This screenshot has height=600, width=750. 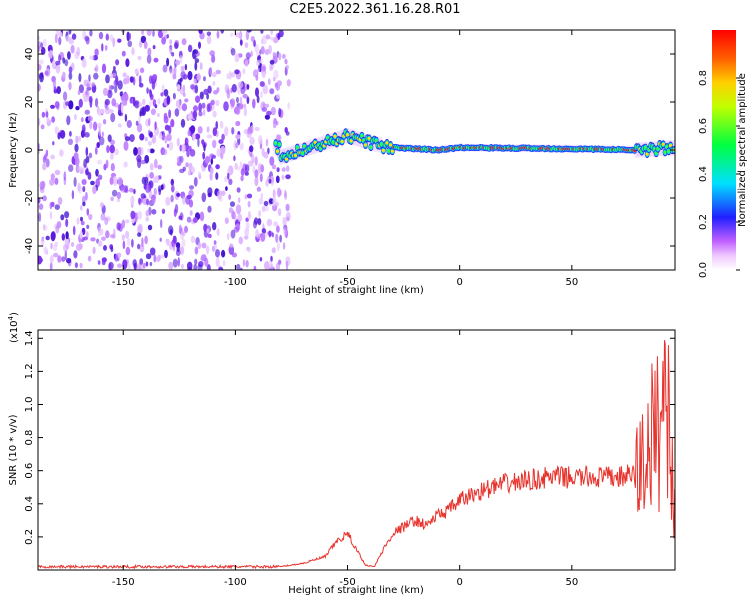 What do you see at coordinates (571, 282) in the screenshot?
I see `x-tick-label: 50` at bounding box center [571, 282].